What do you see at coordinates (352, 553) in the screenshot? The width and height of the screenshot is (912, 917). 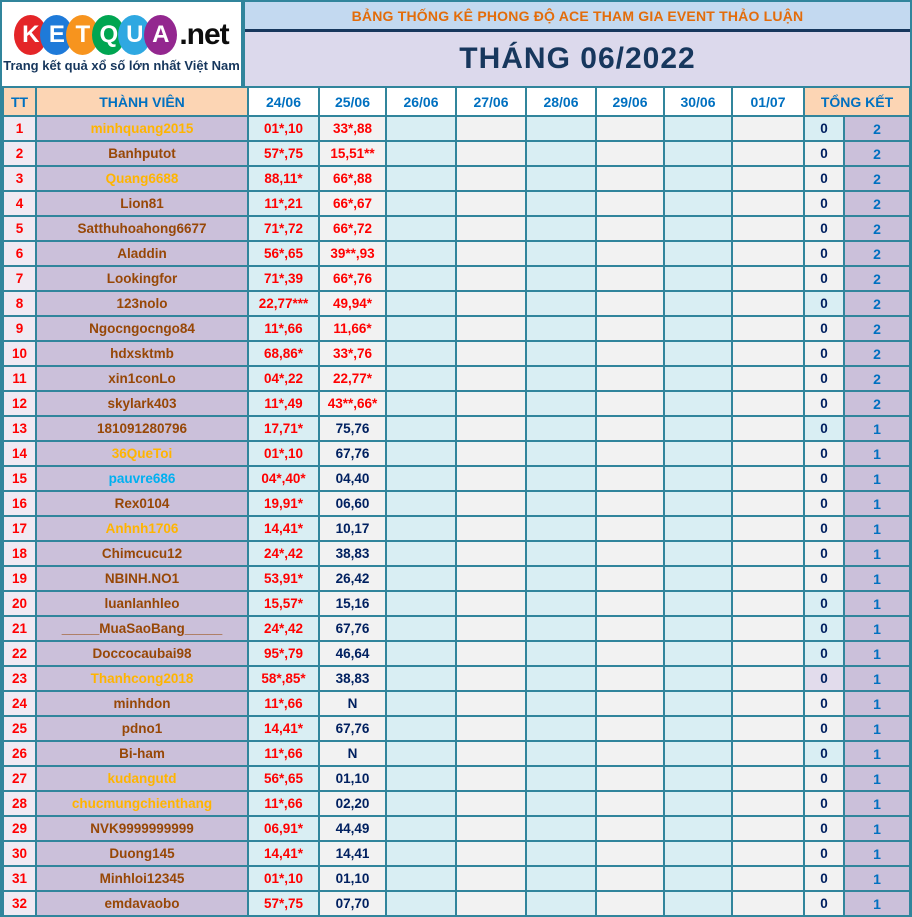 I see `score-25-06: 38,83` at bounding box center [352, 553].